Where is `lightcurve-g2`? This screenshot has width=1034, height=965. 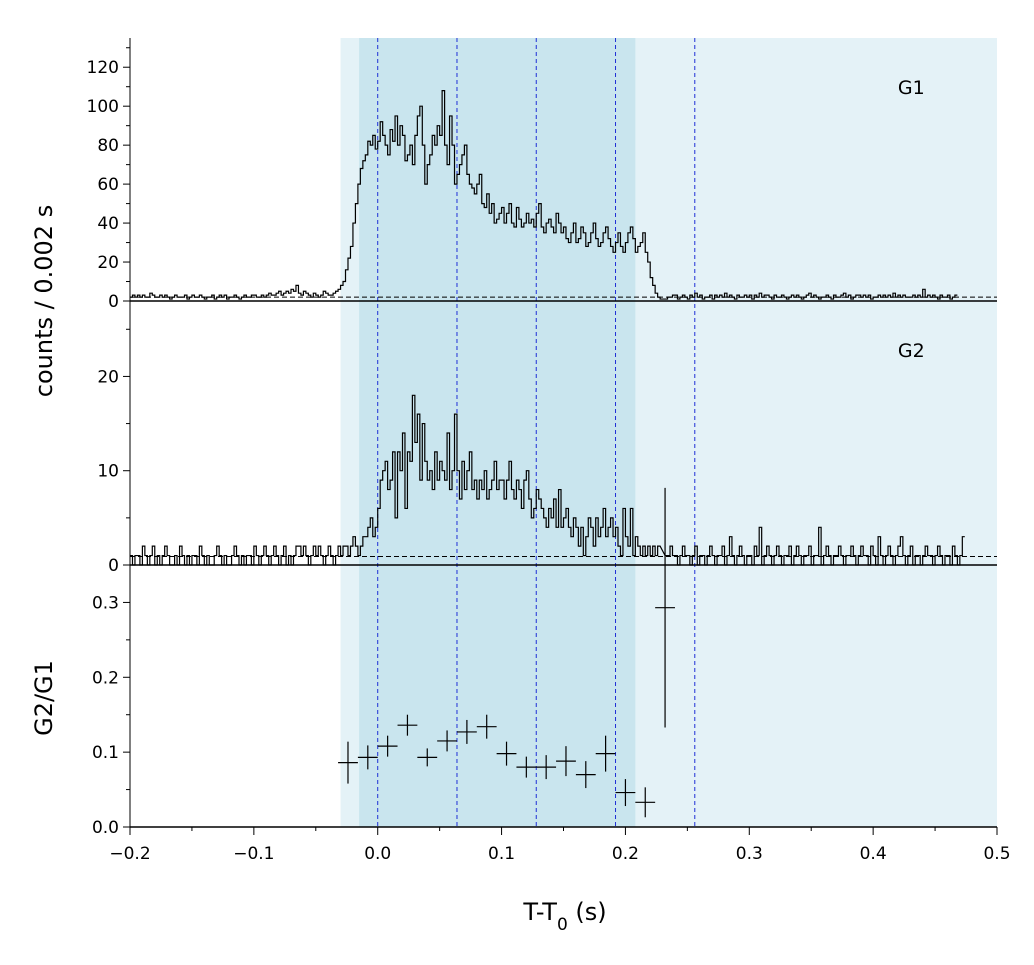
lightcurve-g2 is located at coordinates (547, 480).